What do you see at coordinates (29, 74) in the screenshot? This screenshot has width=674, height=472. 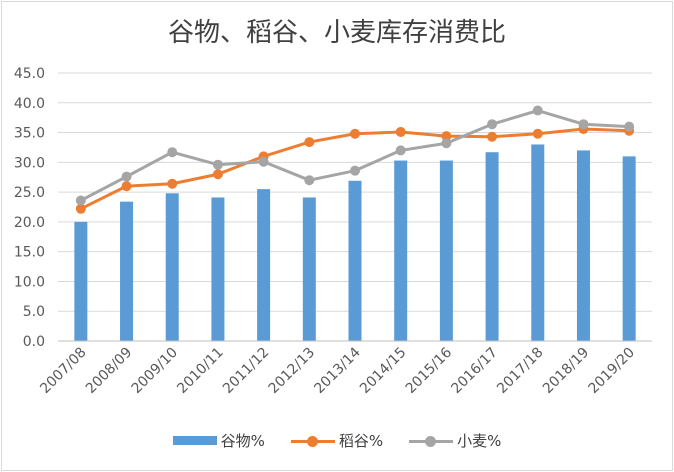 I see `y-tick-label: 45.0` at bounding box center [29, 74].